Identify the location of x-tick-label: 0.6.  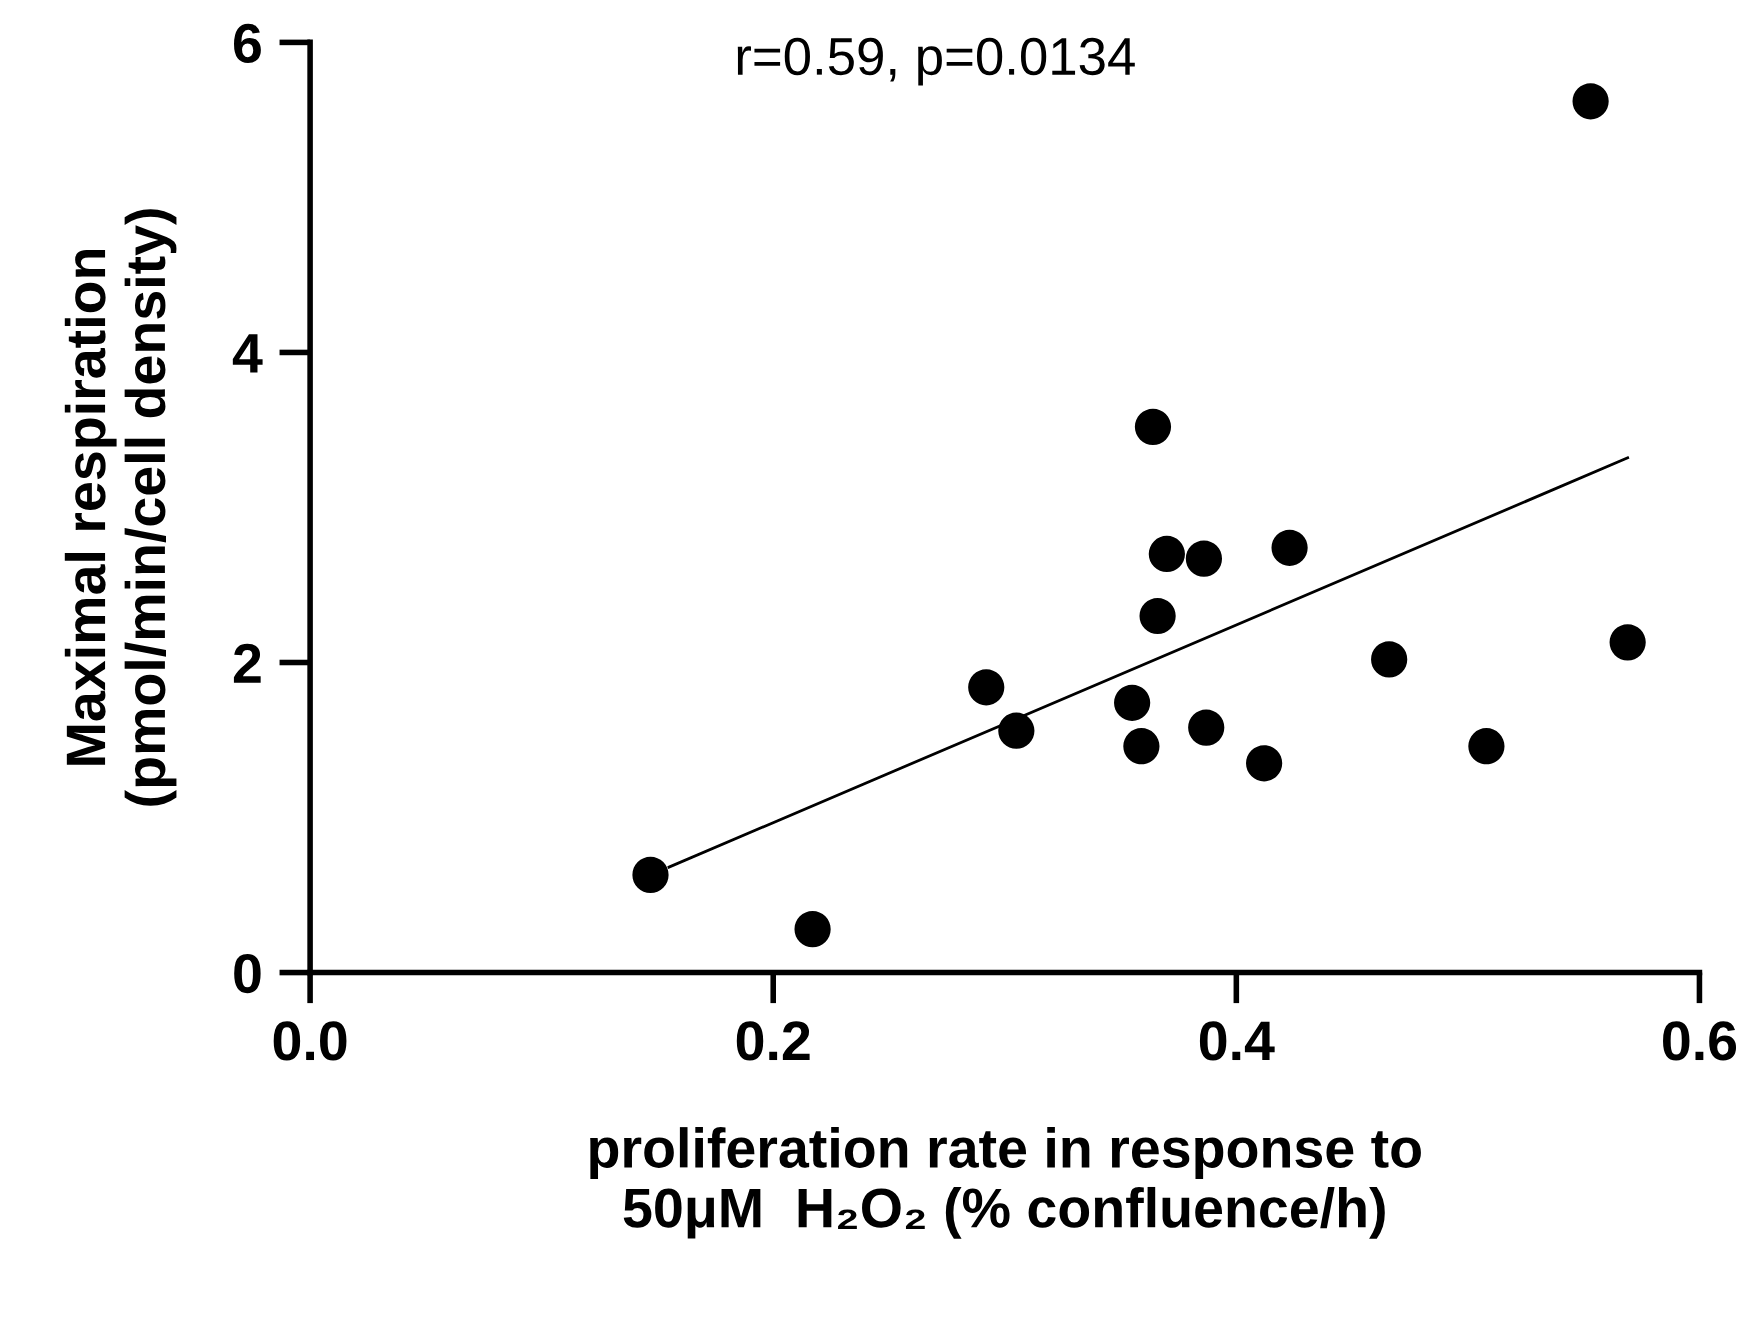
(1700, 1041).